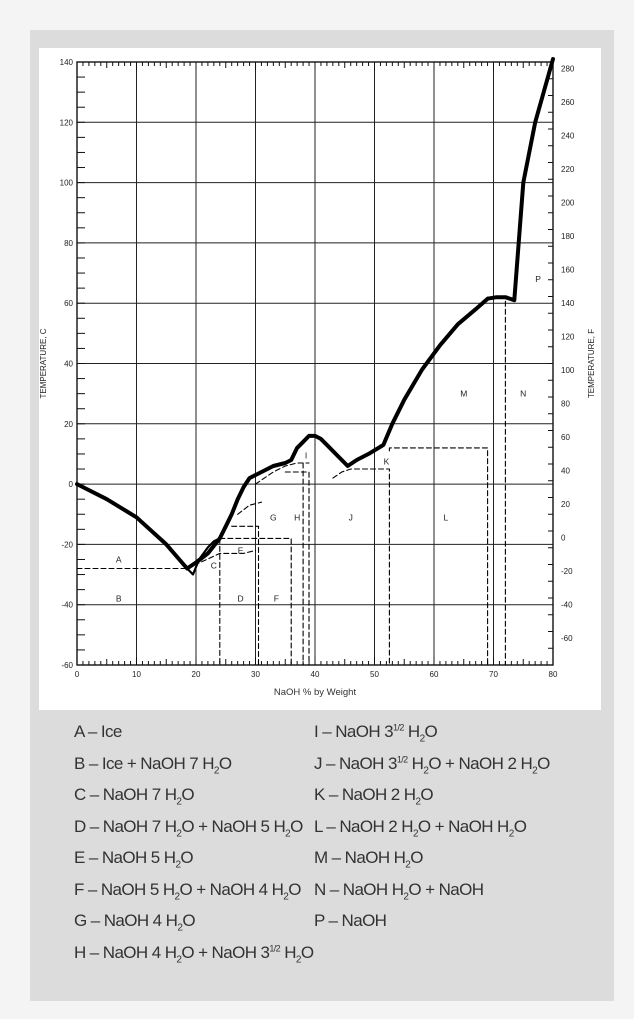  I want to click on legend-item: N – NaOH H2O + NaOH, so click(399, 890).